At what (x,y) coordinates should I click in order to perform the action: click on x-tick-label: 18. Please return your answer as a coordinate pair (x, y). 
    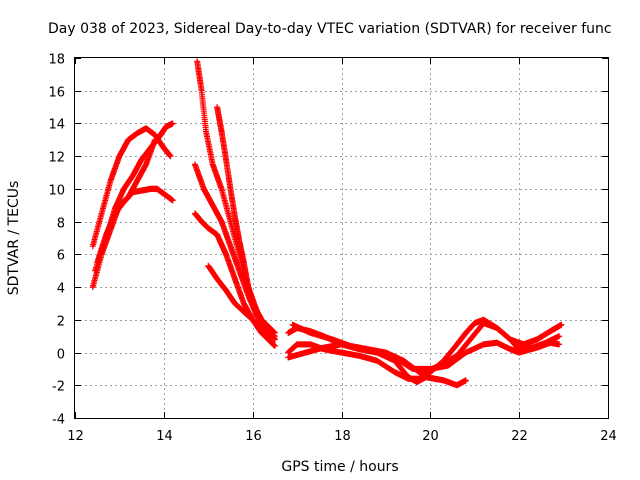
    Looking at the image, I should click on (342, 436).